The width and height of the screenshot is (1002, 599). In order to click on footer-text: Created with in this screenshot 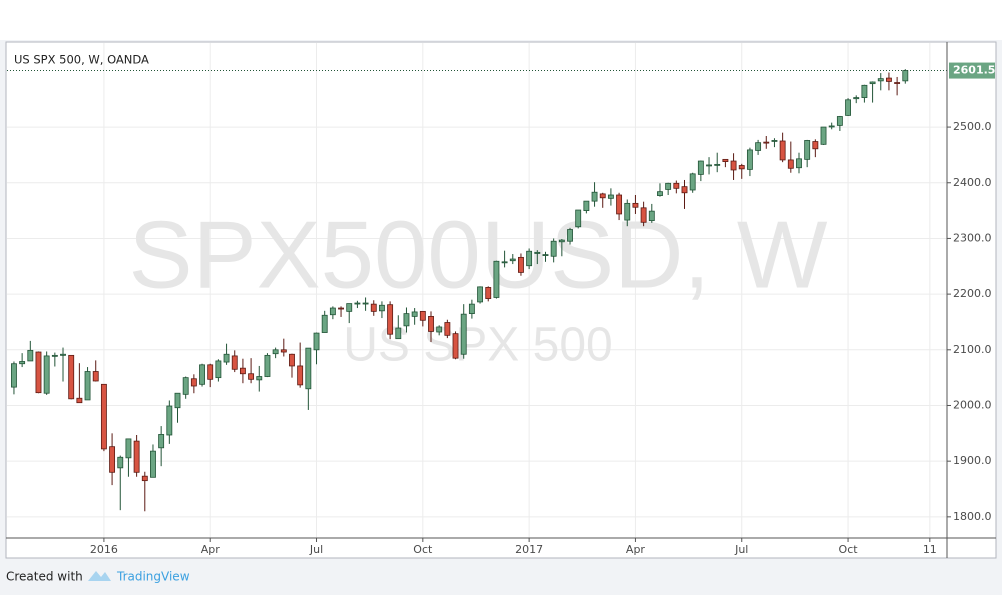, I will do `click(44, 577)`.